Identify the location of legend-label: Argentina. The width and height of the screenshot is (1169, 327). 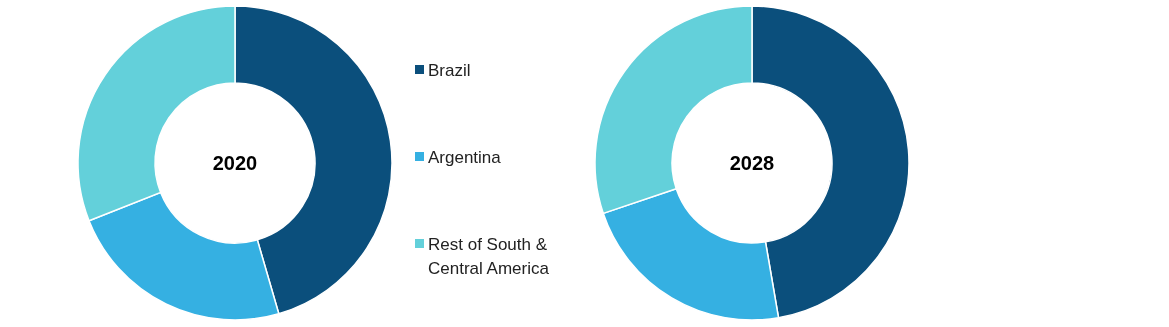
(465, 157).